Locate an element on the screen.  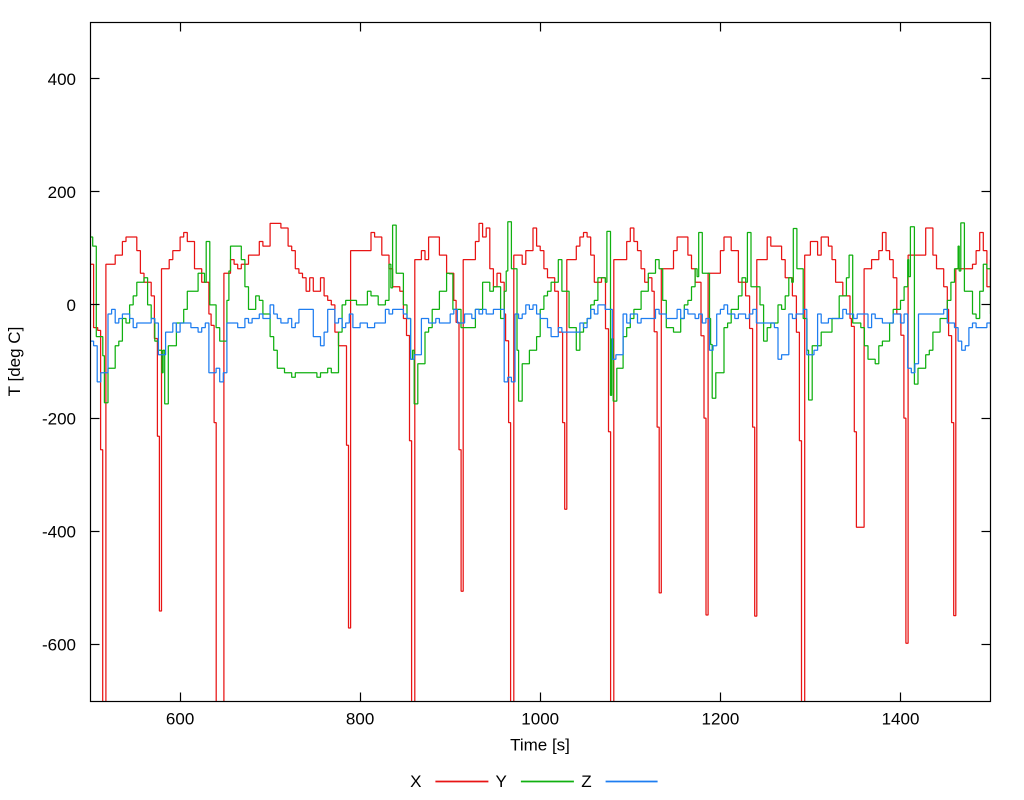
svg-text: Time [s] is located at coordinates (540, 745).